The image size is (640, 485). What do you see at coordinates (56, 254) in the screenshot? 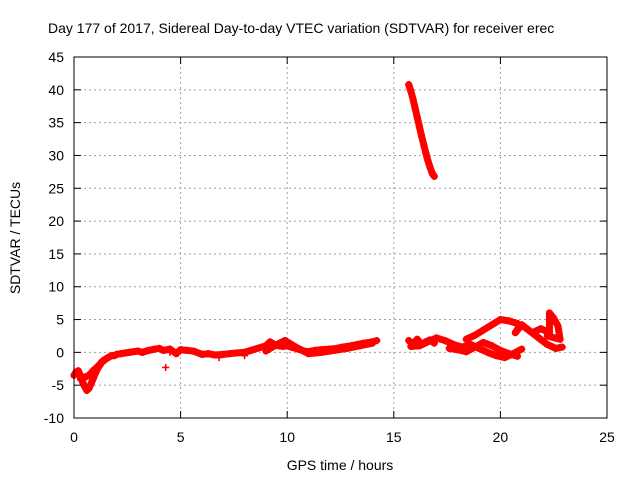
I see `y-tick-label: 15` at bounding box center [56, 254].